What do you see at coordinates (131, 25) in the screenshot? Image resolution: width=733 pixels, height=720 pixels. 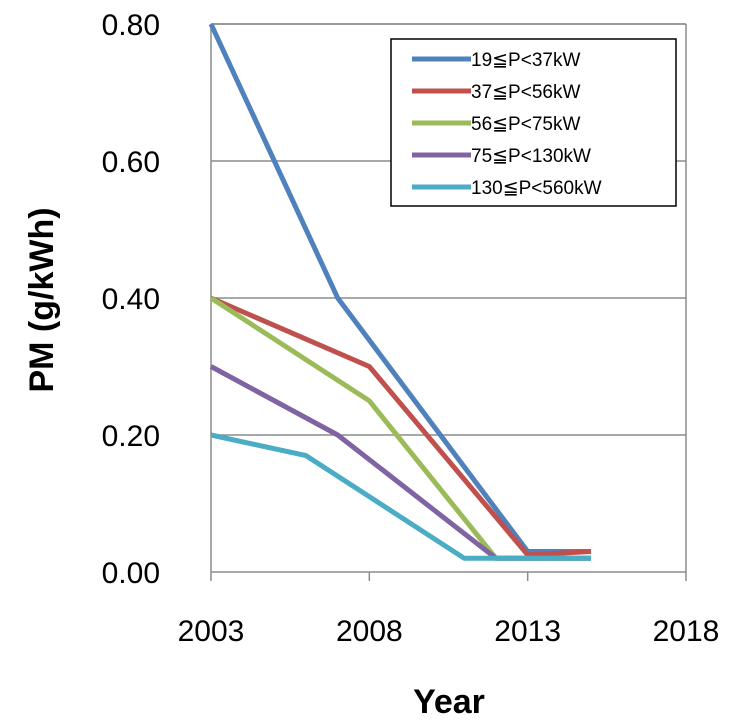 I see `y-tick-label: 0.80` at bounding box center [131, 25].